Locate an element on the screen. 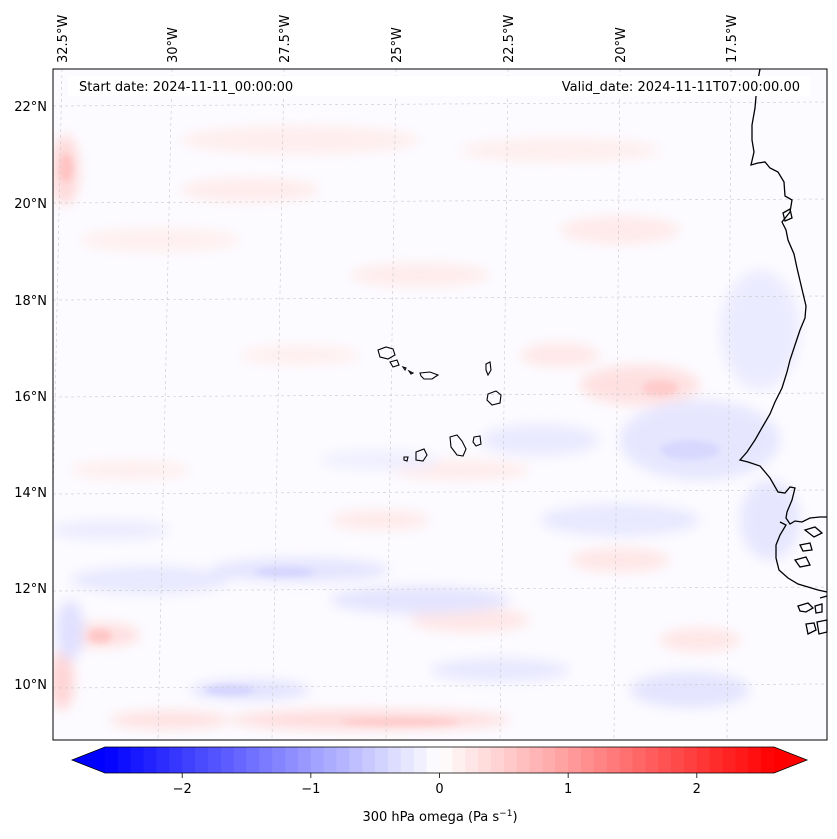 This screenshot has width=837, height=839. lat-label-12n: 12°N is located at coordinates (30, 589).